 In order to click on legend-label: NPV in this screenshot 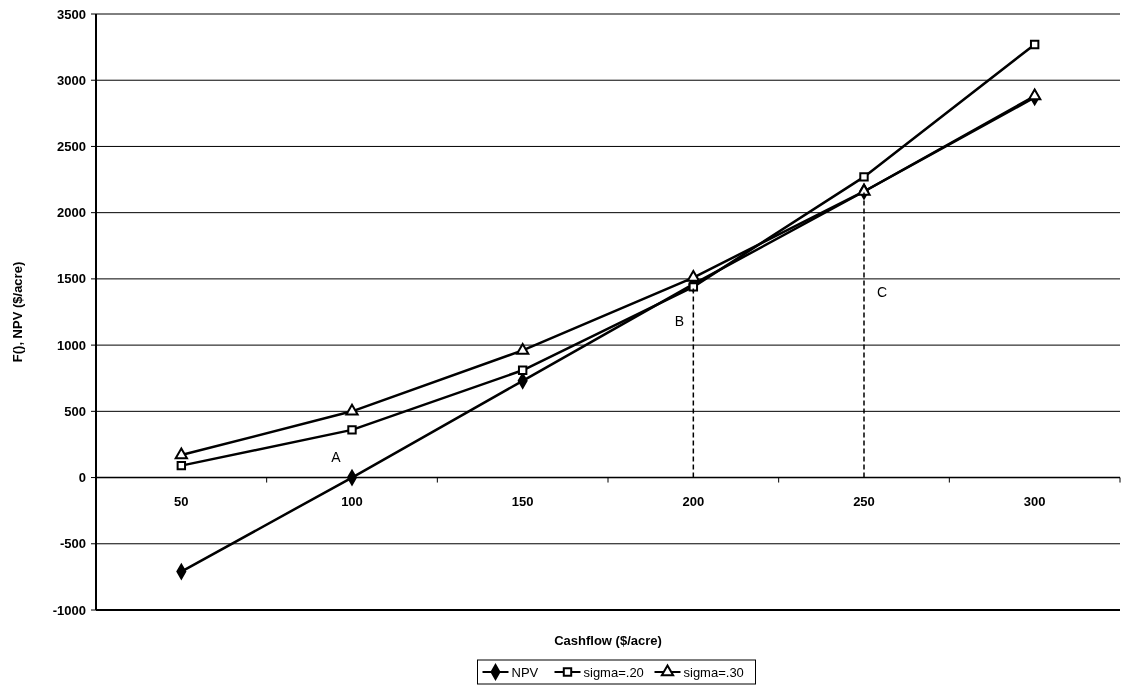, I will do `click(525, 672)`.